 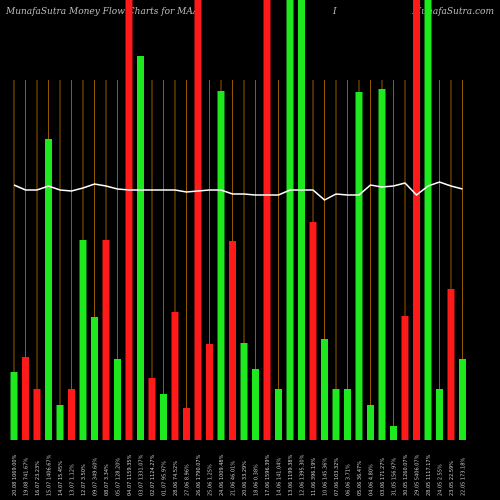 I want to click on x-tick-label: 30.05 1260.07%, so click(x=406, y=475).